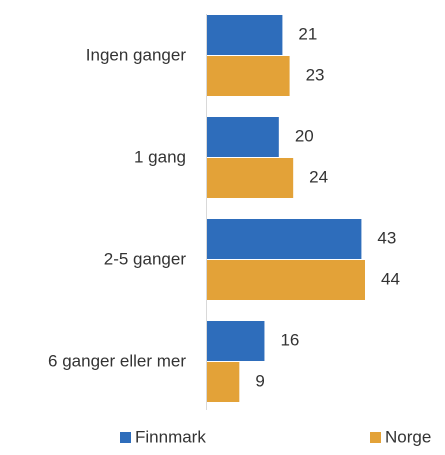 This screenshot has height=455, width=445. Describe the element at coordinates (145, 258) in the screenshot. I see `category-label: 2-5 ganger` at that location.